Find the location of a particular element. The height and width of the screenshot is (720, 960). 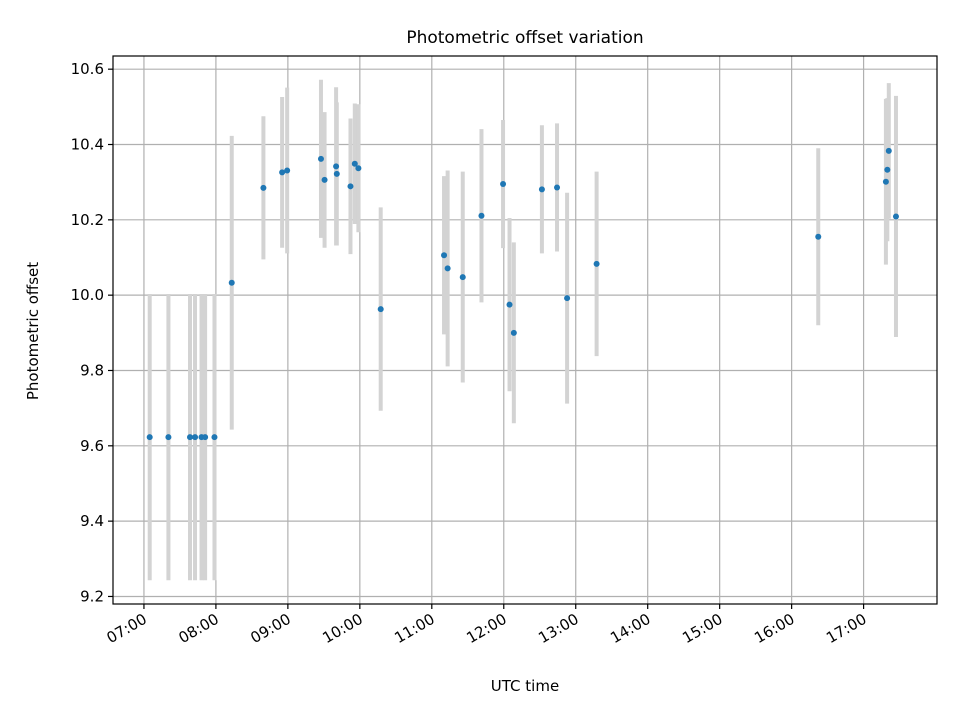

y-axis-label: Photometric offset is located at coordinates (33, 331).